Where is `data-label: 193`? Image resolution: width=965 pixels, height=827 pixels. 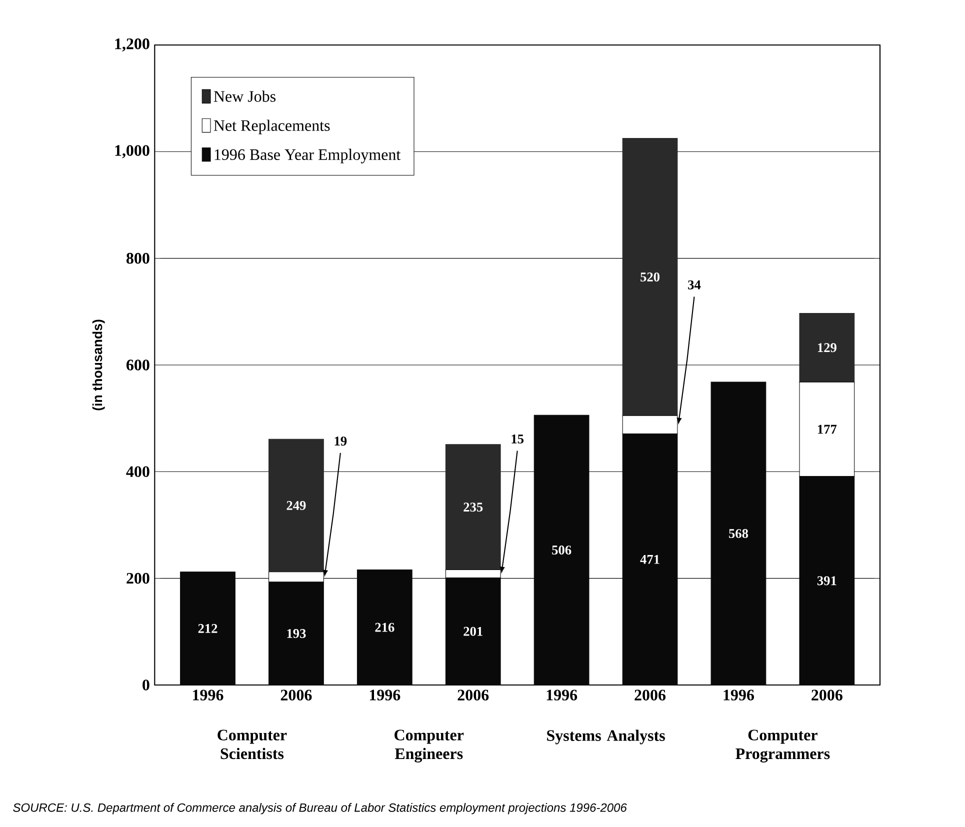 data-label: 193 is located at coordinates (296, 633).